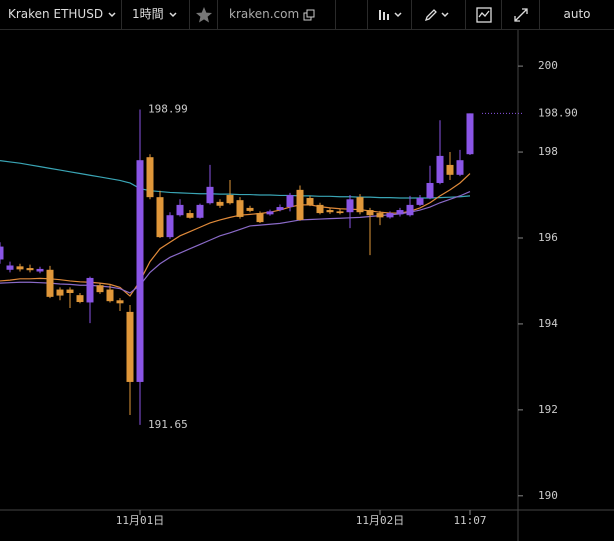 Image resolution: width=614 pixels, height=541 pixels. What do you see at coordinates (352, 14) in the screenshot?
I see `spacer` at bounding box center [352, 14].